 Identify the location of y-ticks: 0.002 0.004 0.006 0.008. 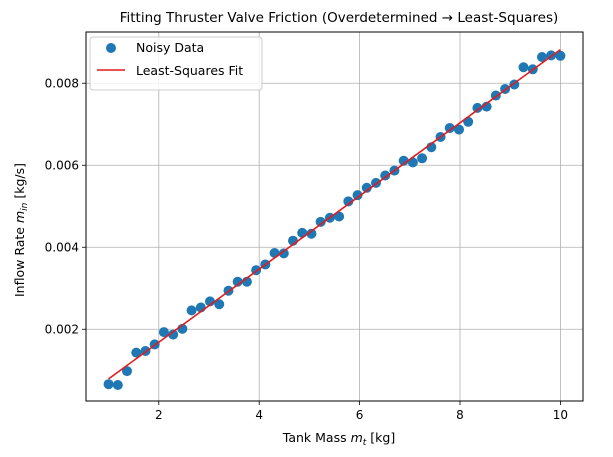
(65, 206).